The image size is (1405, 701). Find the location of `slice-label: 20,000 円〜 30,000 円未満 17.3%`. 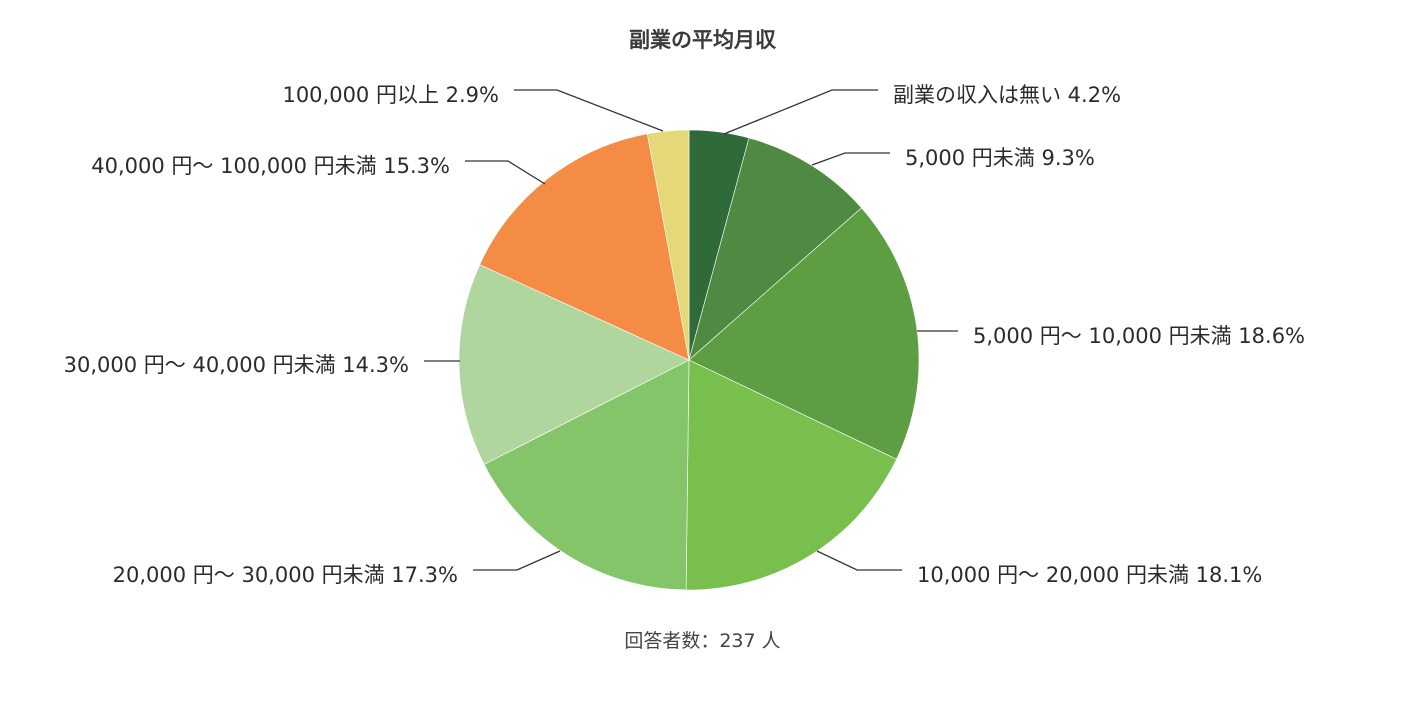

slice-label: 20,000 円〜 30,000 円未満 17.3% is located at coordinates (285, 575).